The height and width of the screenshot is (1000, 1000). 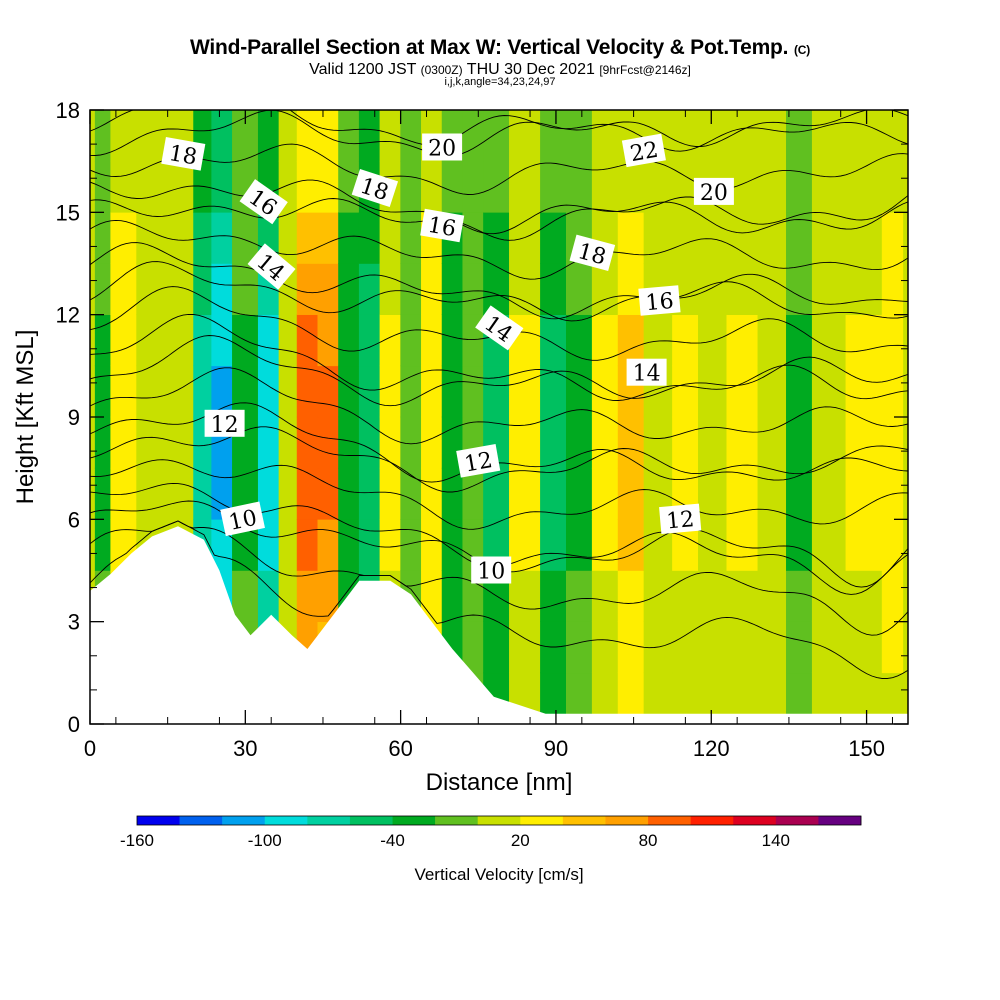 I want to click on colorbar-frame, so click(x=499, y=820).